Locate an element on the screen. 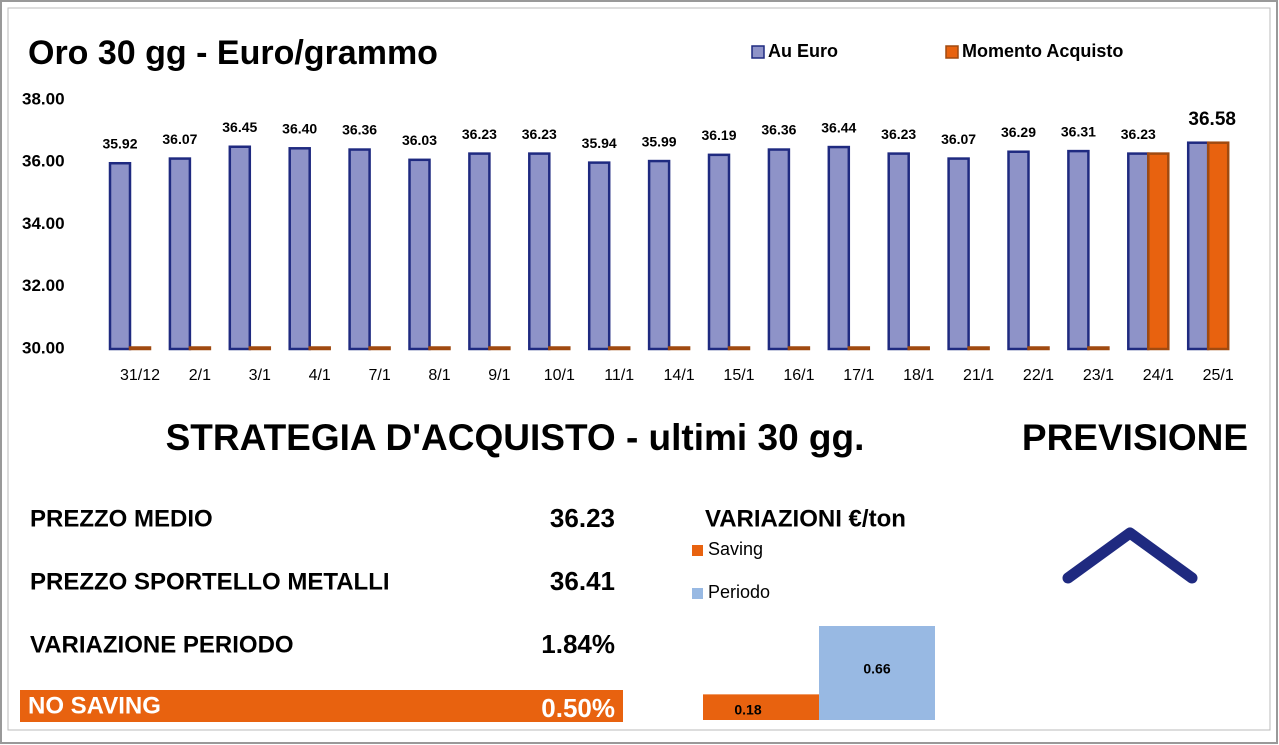  x-tick-label: 10/1 is located at coordinates (559, 375).